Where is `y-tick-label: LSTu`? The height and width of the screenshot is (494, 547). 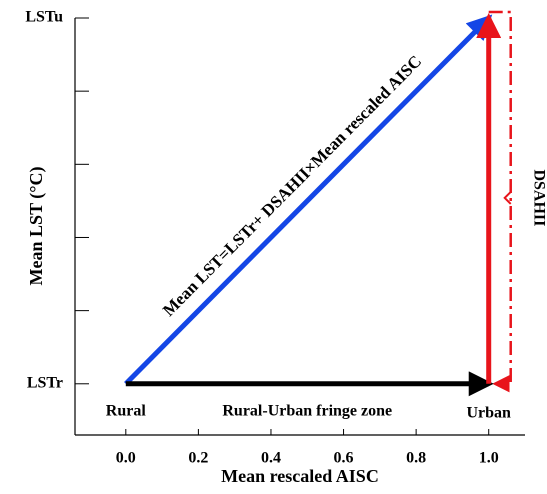 y-tick-label: LSTu is located at coordinates (44, 17).